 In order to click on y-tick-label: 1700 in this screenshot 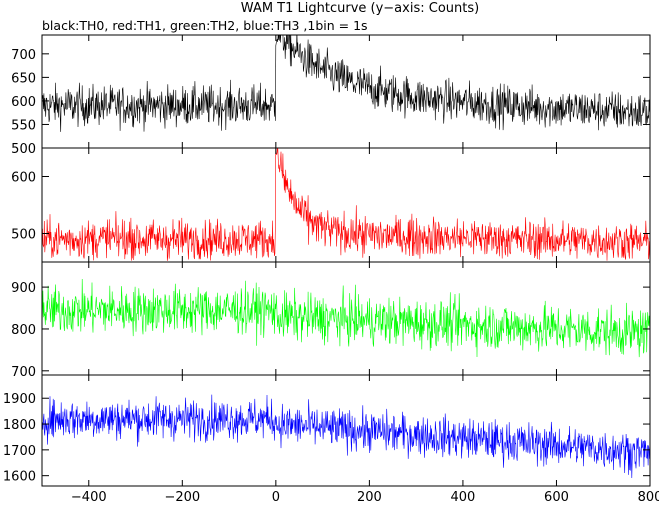, I will do `click(19, 451)`.